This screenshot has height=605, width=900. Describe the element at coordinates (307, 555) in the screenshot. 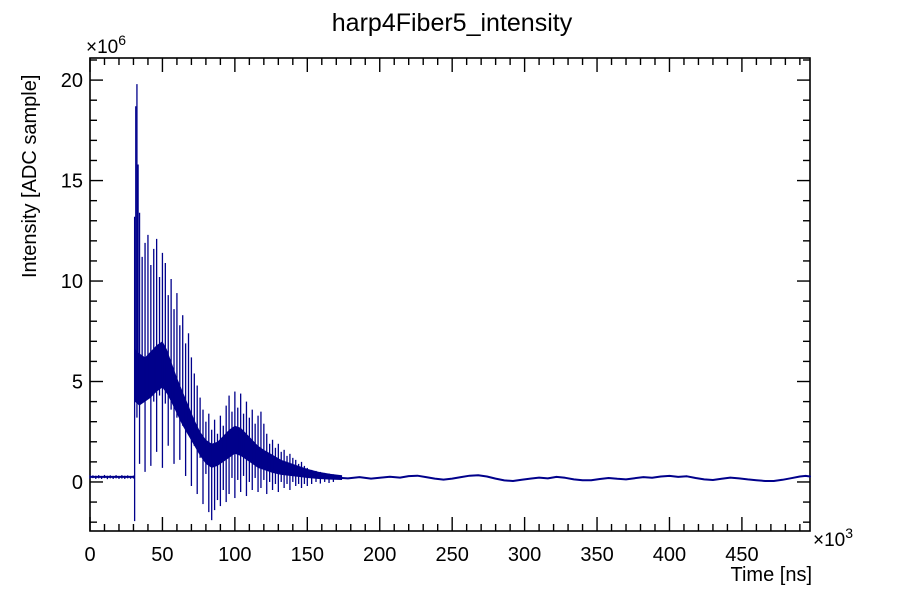

I see `x-tick-label: 150` at that location.